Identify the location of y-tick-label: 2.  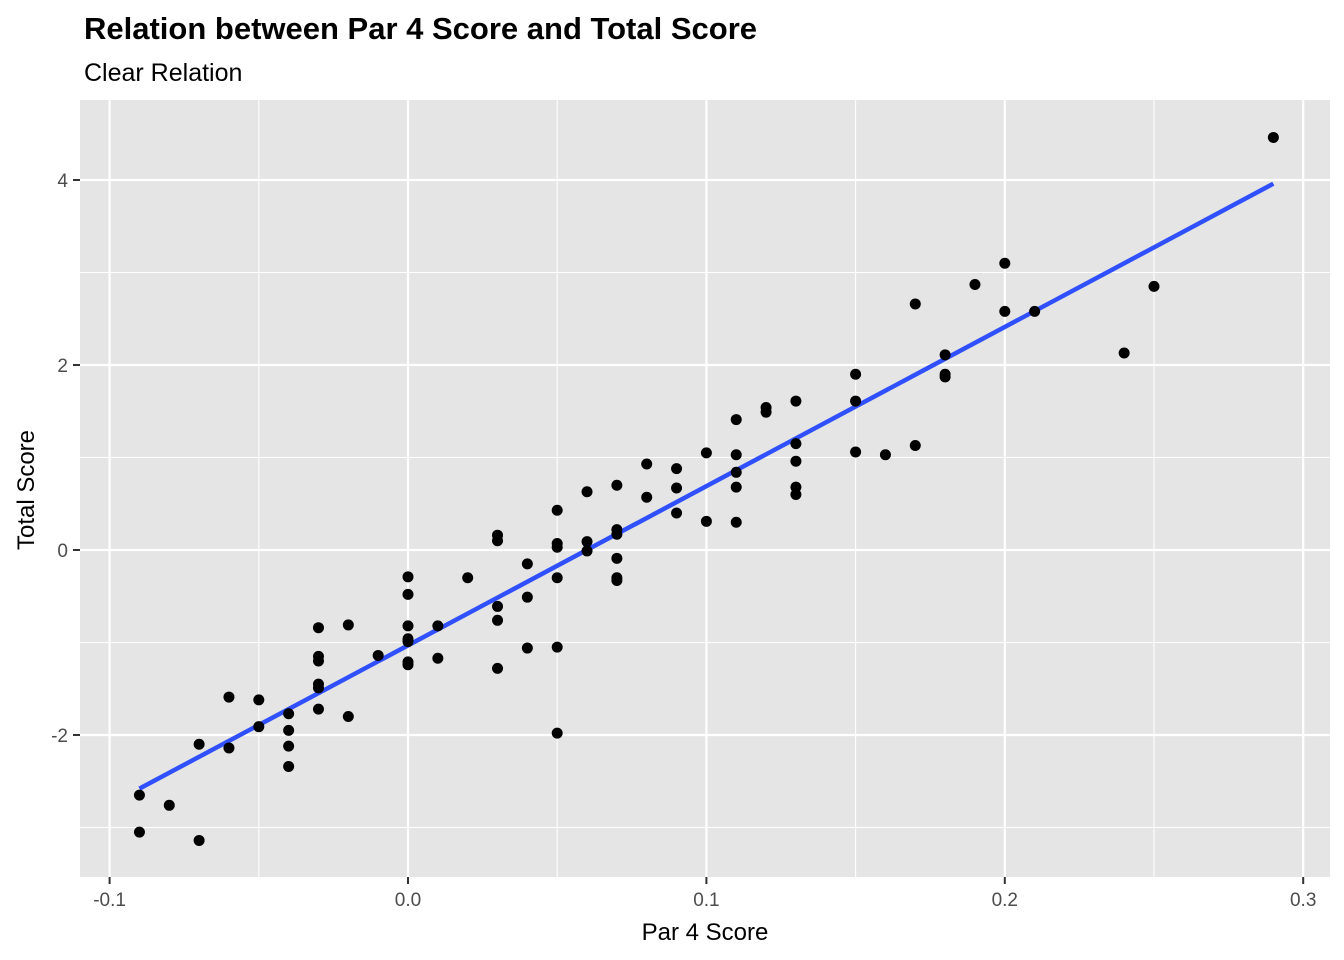
(62, 366).